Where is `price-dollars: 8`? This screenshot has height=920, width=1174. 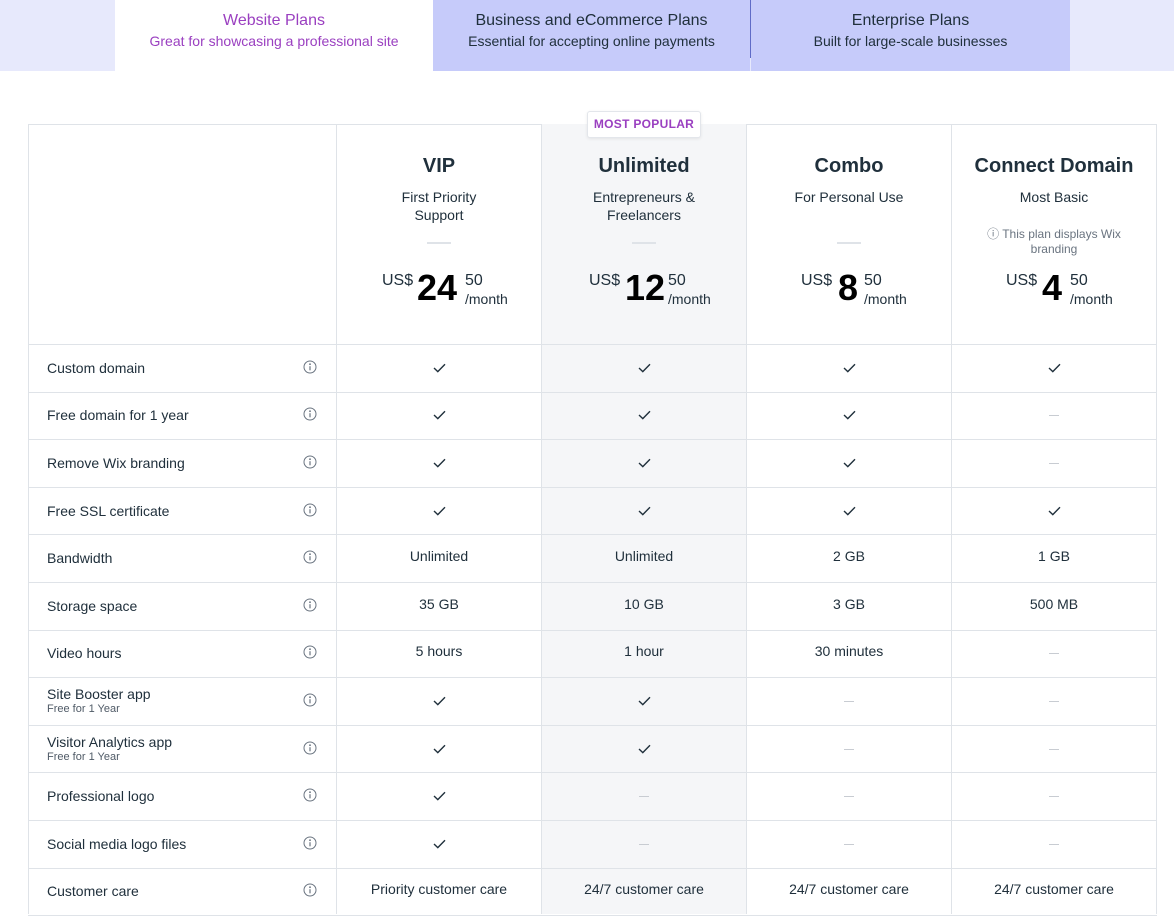
price-dollars: 8 is located at coordinates (848, 287).